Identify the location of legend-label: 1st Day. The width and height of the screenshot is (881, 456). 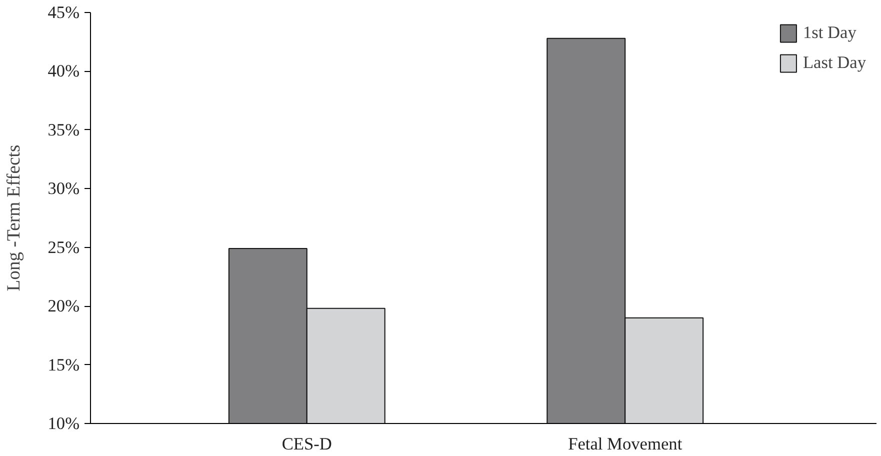
(829, 33).